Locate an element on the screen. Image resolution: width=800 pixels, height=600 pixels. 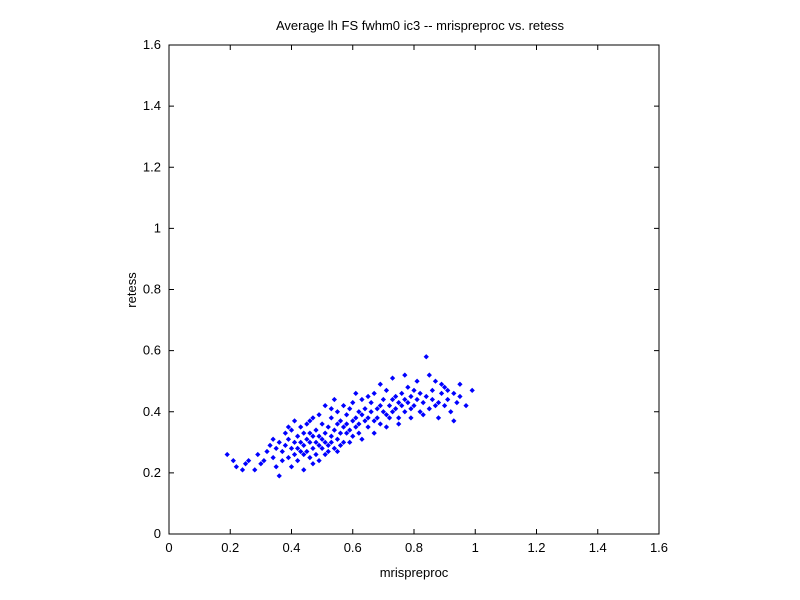
x-axis-label: mrispreproc is located at coordinates (414, 572).